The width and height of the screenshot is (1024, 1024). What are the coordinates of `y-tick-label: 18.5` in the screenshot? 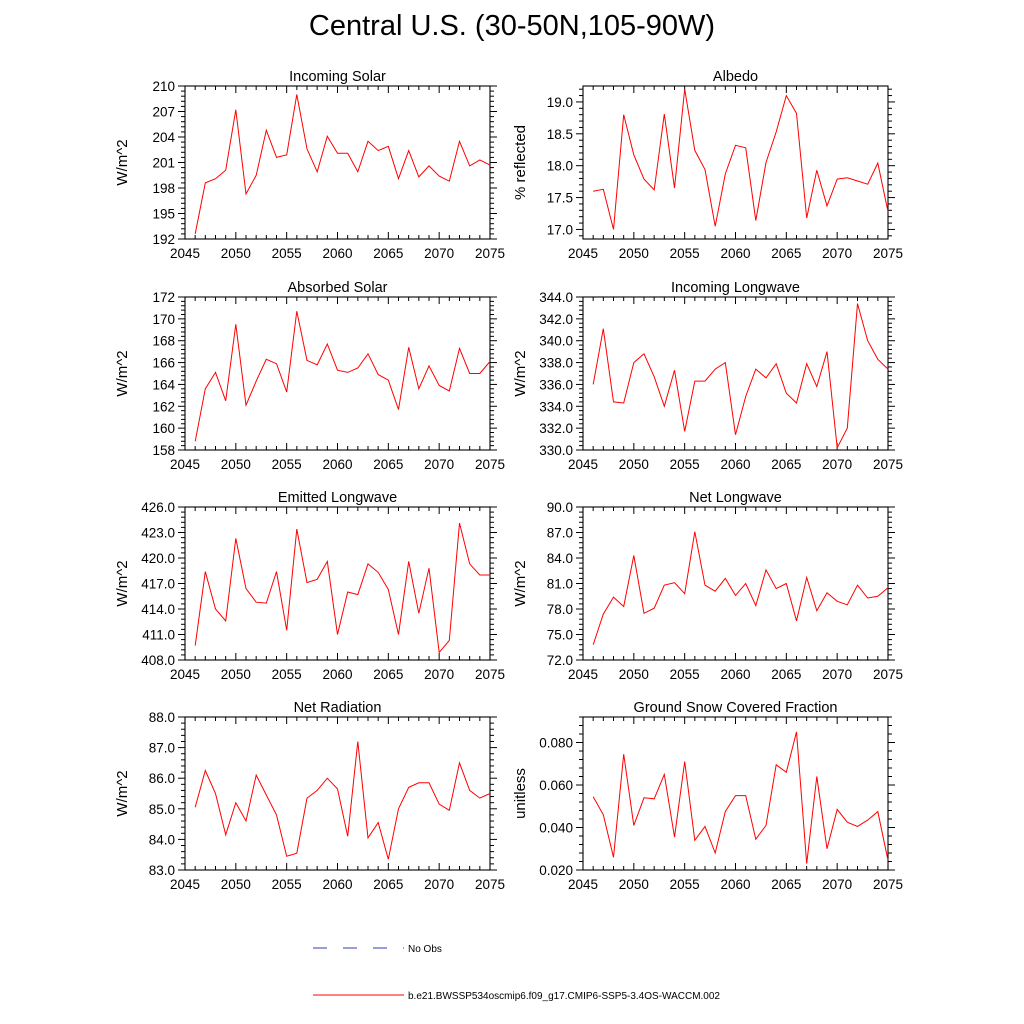 It's located at (560, 134).